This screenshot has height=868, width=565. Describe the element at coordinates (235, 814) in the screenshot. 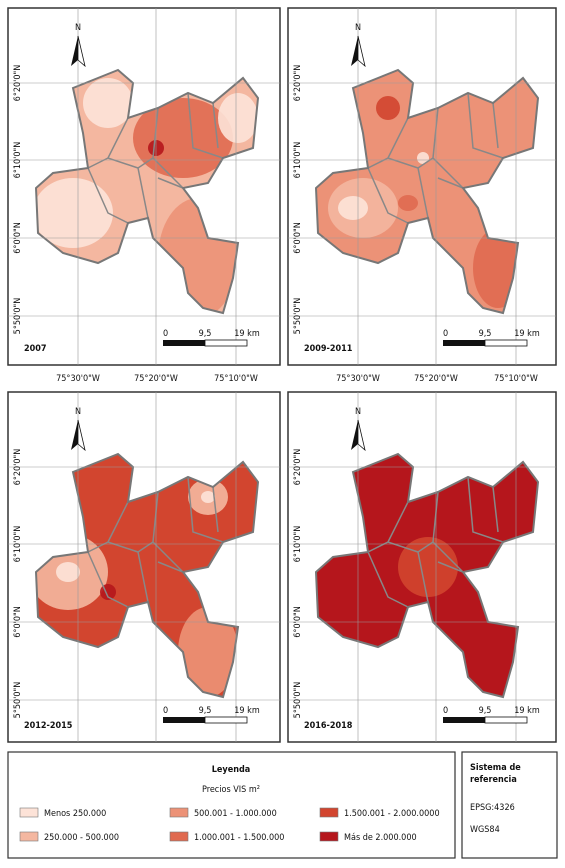

I see `legend-label: 500.001 - 1.000.000` at that location.